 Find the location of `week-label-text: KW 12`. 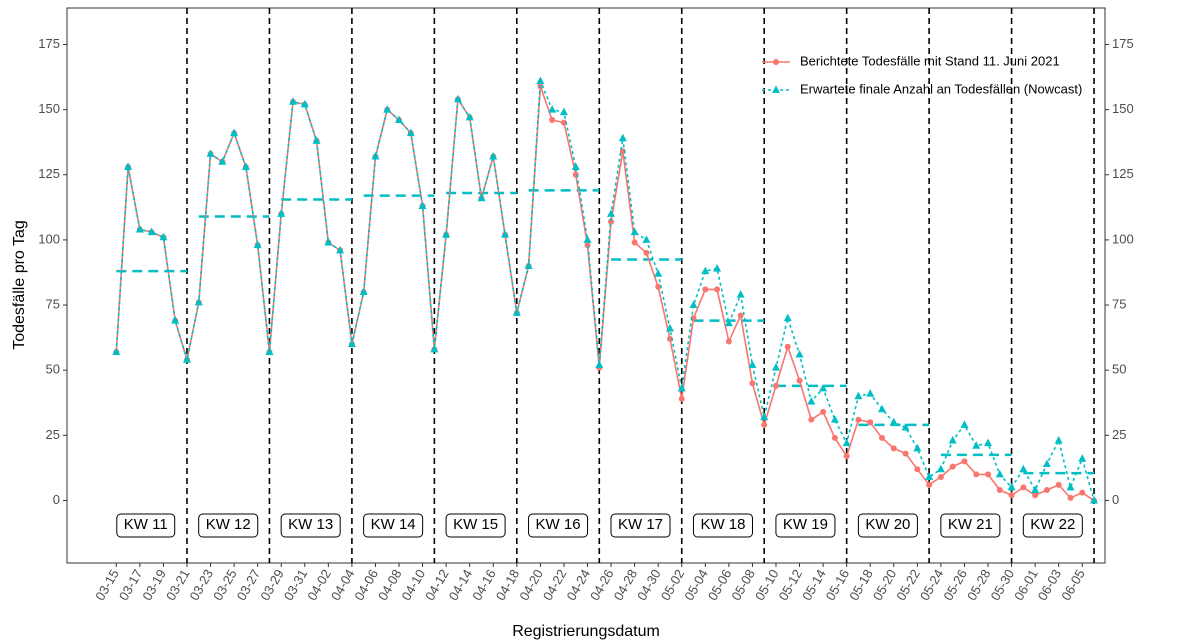

week-label-text: KW 12 is located at coordinates (228, 524).